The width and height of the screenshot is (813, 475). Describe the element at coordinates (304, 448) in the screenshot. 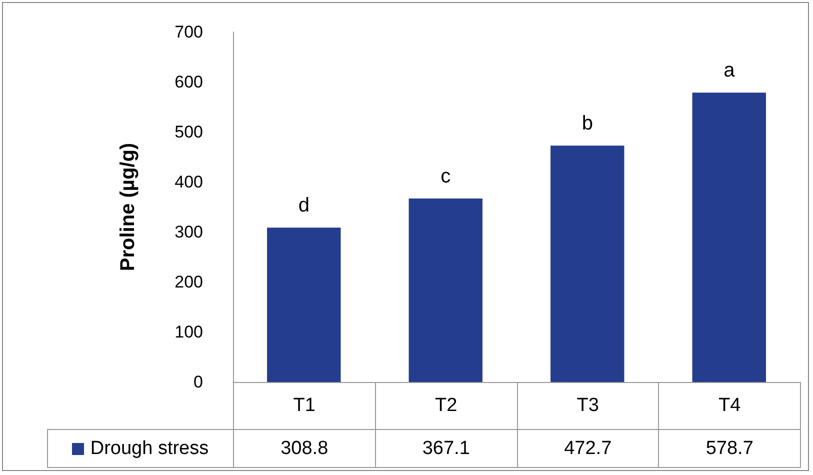

I see `data-label: 308.8` at that location.